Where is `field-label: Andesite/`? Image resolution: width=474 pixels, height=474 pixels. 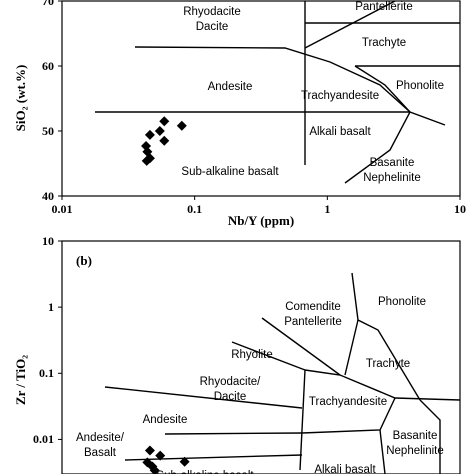 field-label: Andesite/ is located at coordinates (100, 438).